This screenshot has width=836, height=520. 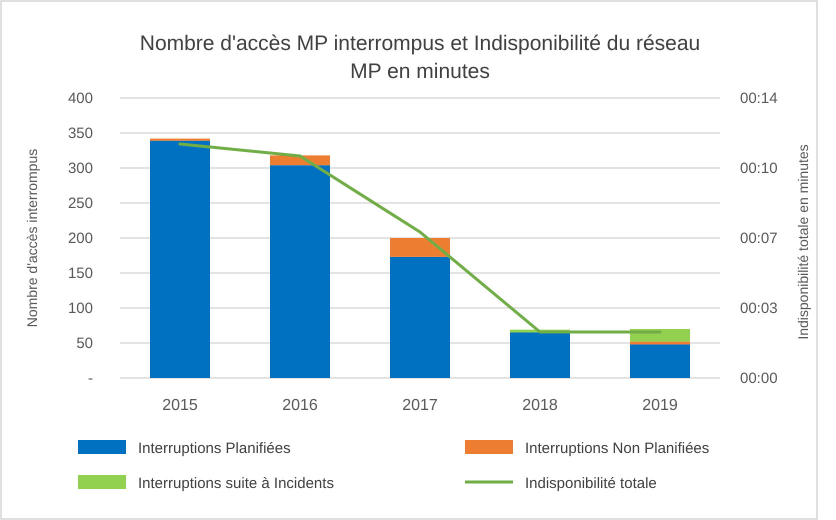 I want to click on legend-label: Indisponibilité totale, so click(x=591, y=483).